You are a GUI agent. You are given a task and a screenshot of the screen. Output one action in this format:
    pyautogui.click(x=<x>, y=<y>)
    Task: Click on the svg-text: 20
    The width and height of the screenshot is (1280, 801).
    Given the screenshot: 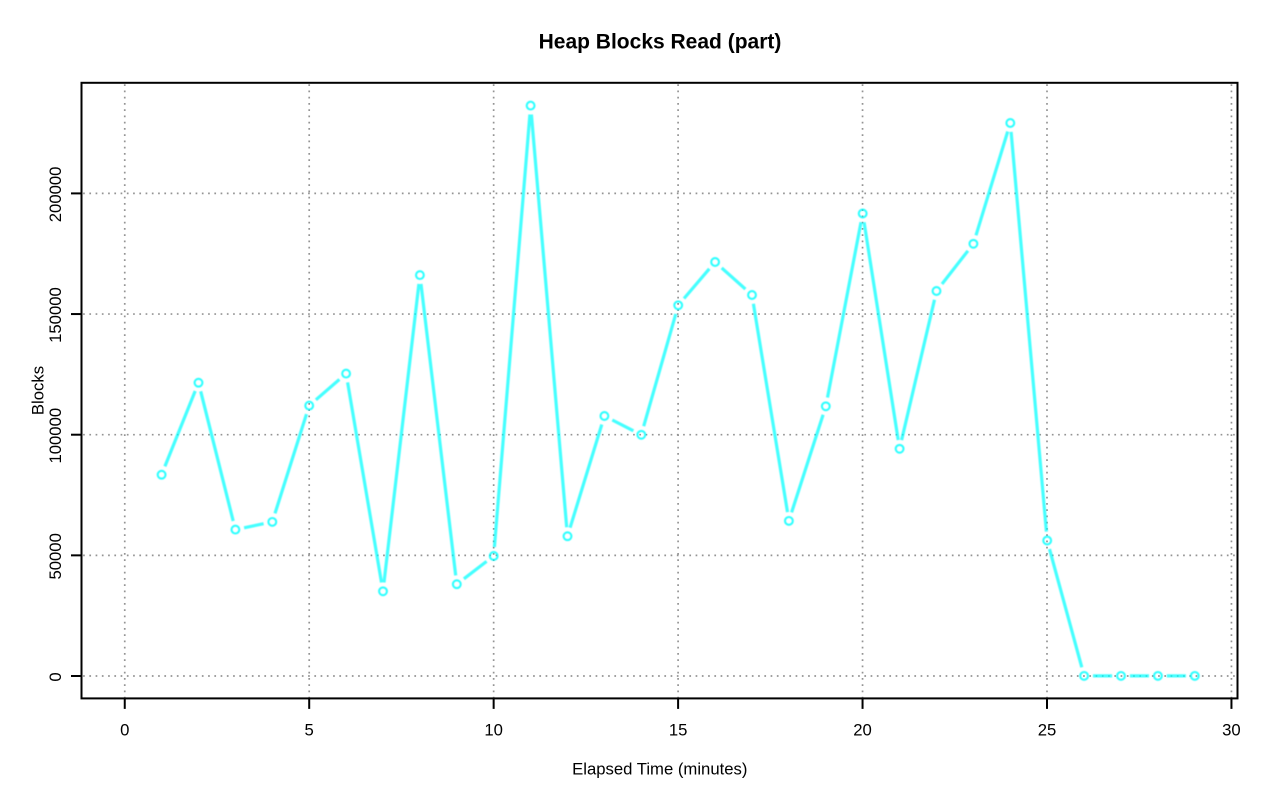 What is the action you would take?
    pyautogui.click(x=862, y=730)
    